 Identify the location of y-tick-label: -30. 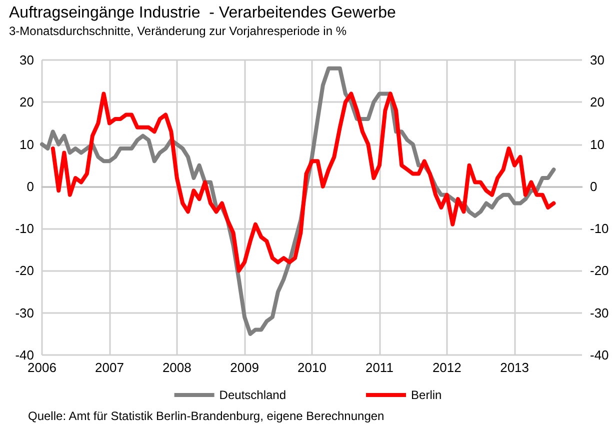
(24, 312).